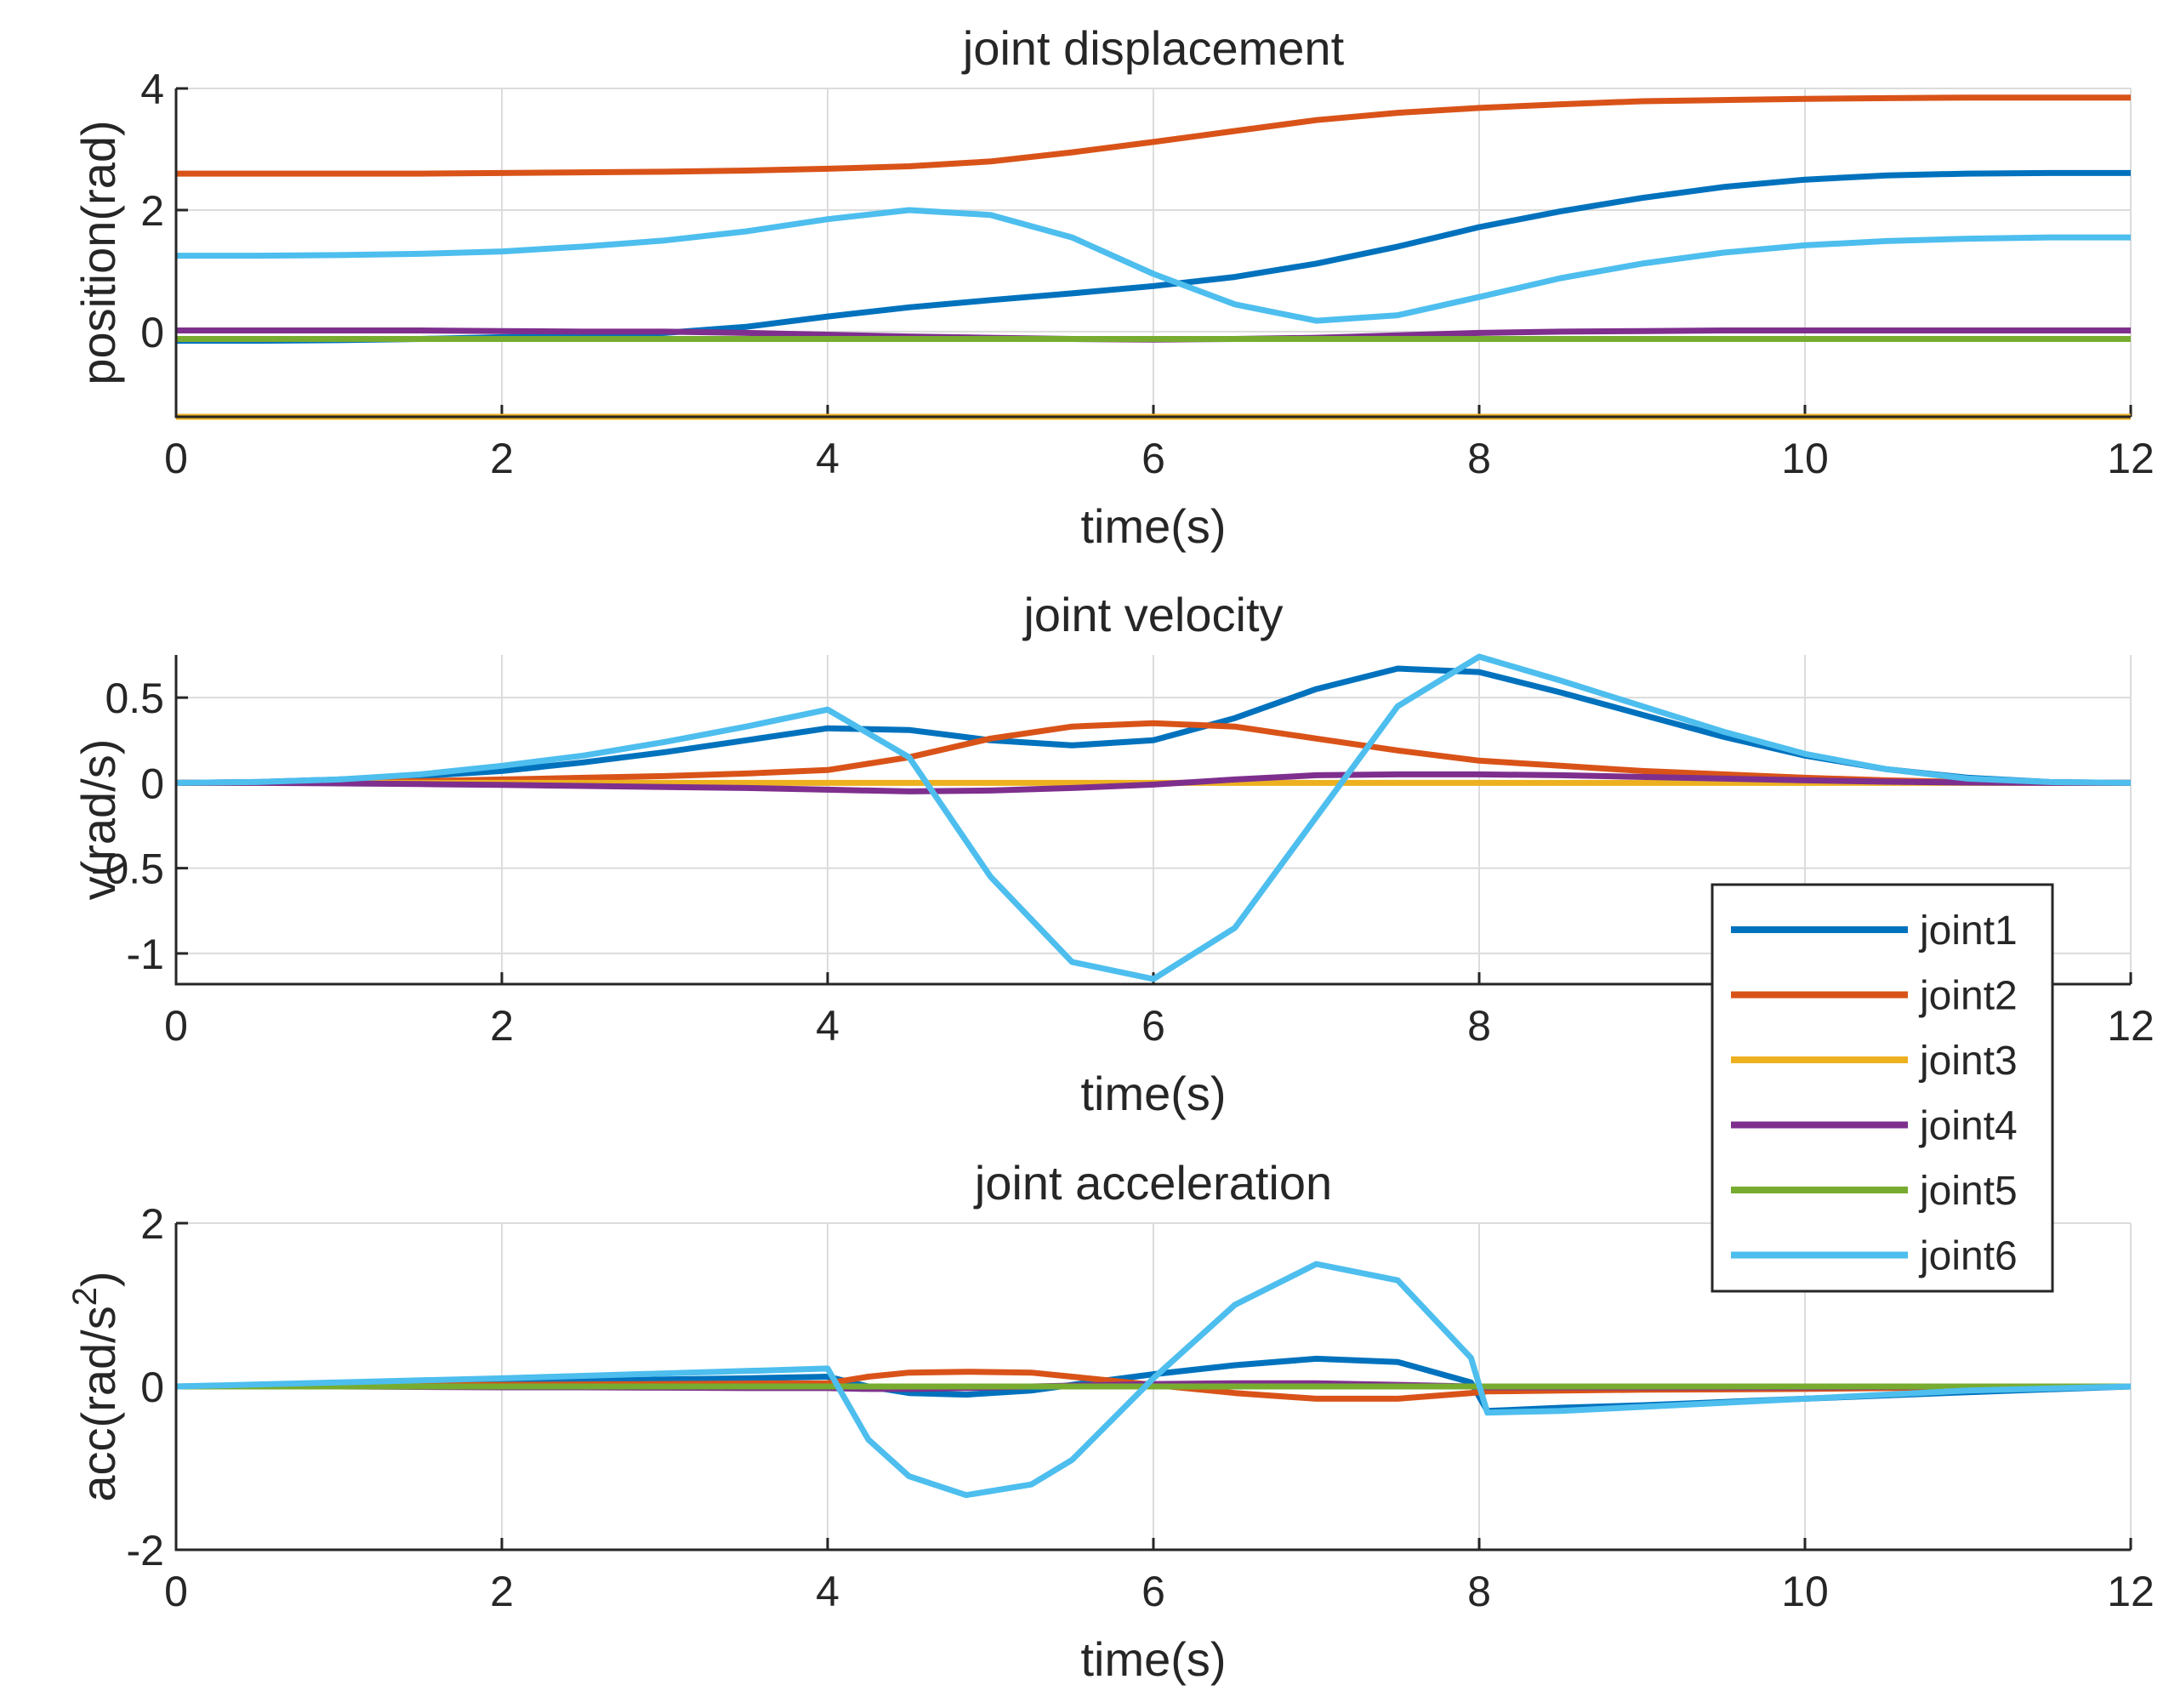 This screenshot has width=2169, height=1708. I want to click on y-axis-label-close: ), so click(98, 1279).